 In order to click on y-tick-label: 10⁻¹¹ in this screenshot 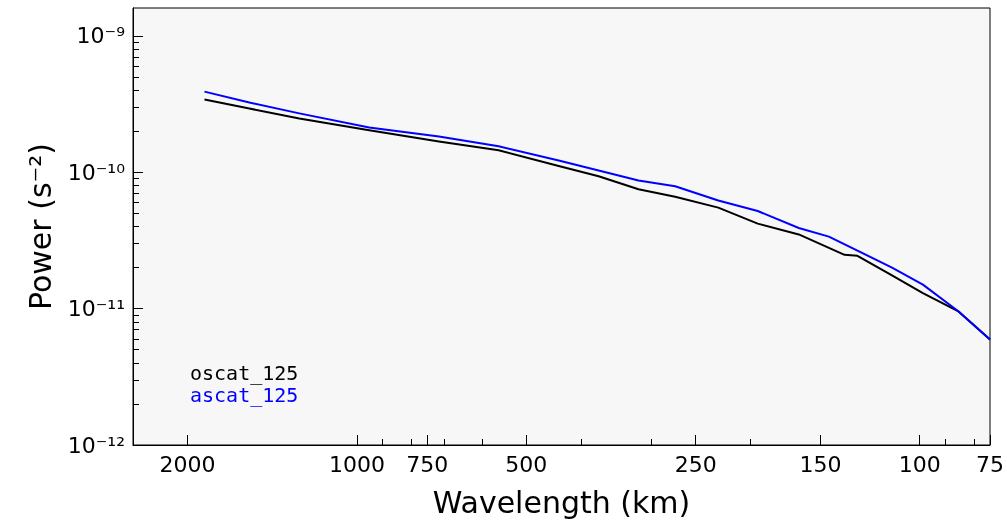, I will do `click(96, 309)`.